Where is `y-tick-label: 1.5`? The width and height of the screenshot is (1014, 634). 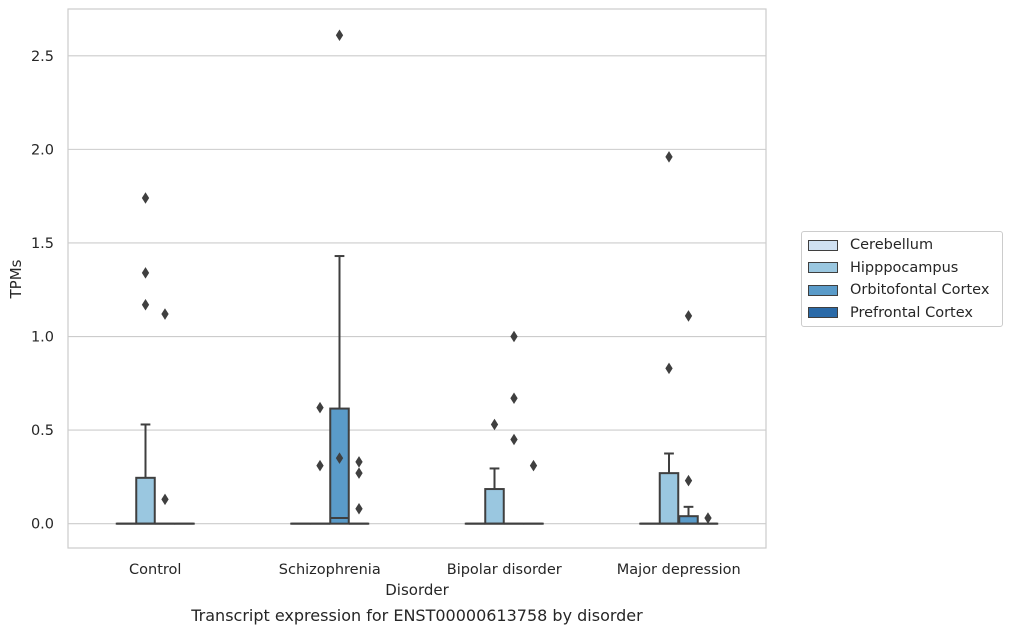 y-tick-label: 1.5 is located at coordinates (42, 244).